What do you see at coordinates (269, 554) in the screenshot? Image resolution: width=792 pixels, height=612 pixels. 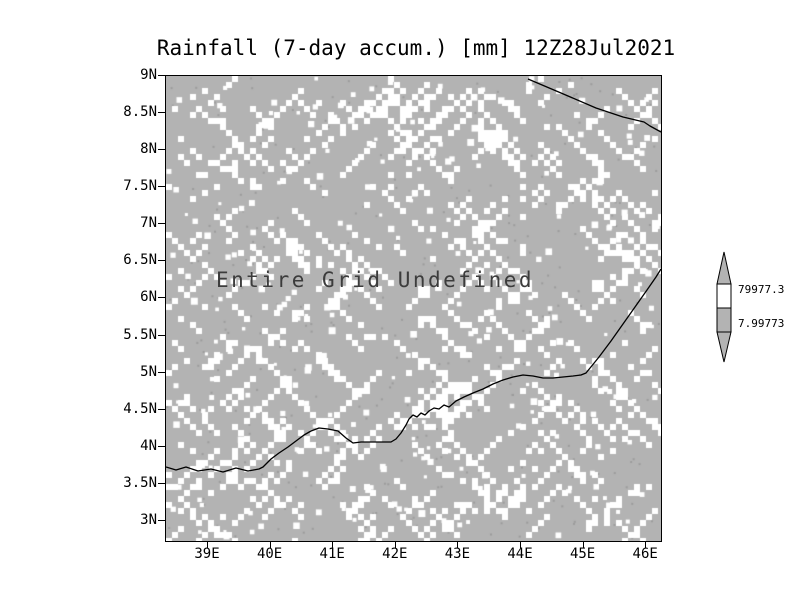 I see `x-tick-label: 40E` at bounding box center [269, 554].